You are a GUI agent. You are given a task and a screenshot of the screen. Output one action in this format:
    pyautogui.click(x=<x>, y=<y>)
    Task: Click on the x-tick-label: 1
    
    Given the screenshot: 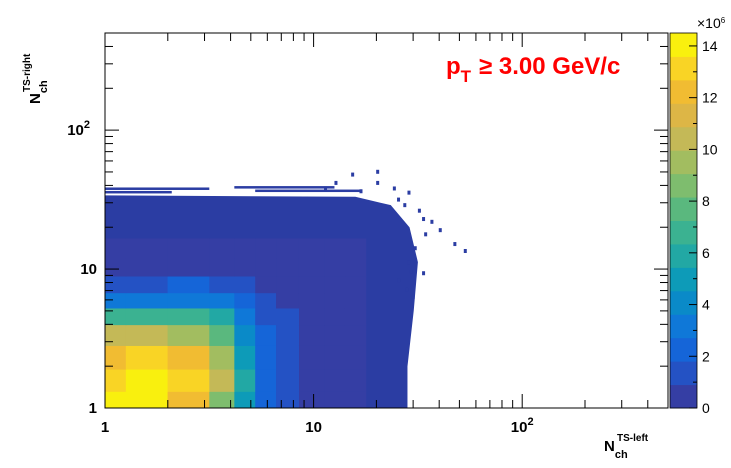 What is the action you would take?
    pyautogui.click(x=105, y=427)
    